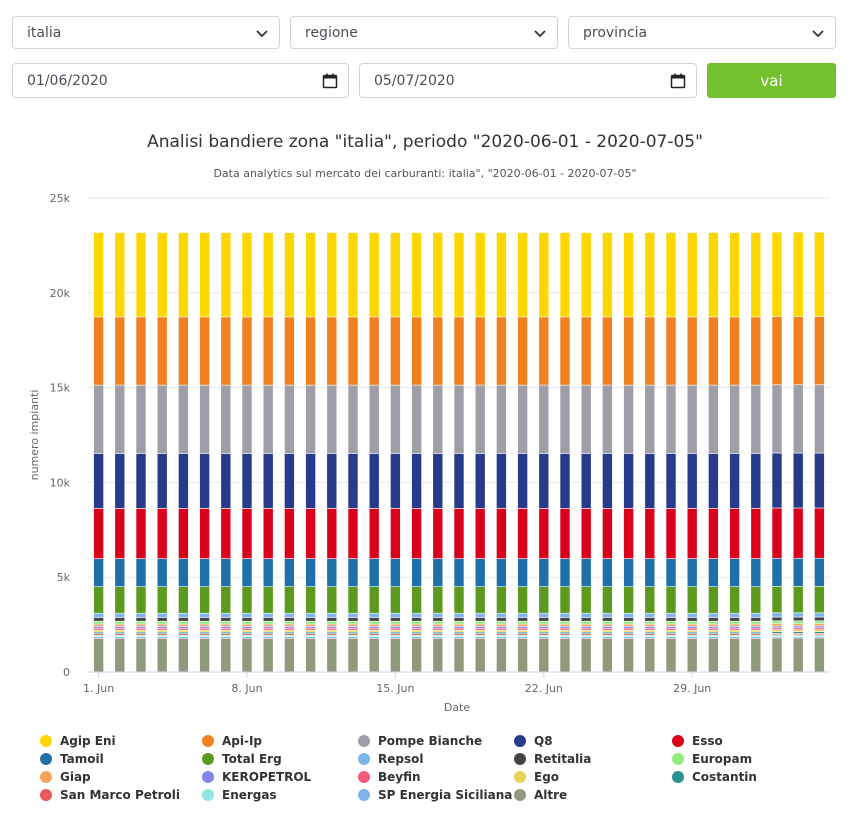  What do you see at coordinates (714, 777) in the screenshot?
I see `legend-item: Costantin` at bounding box center [714, 777].